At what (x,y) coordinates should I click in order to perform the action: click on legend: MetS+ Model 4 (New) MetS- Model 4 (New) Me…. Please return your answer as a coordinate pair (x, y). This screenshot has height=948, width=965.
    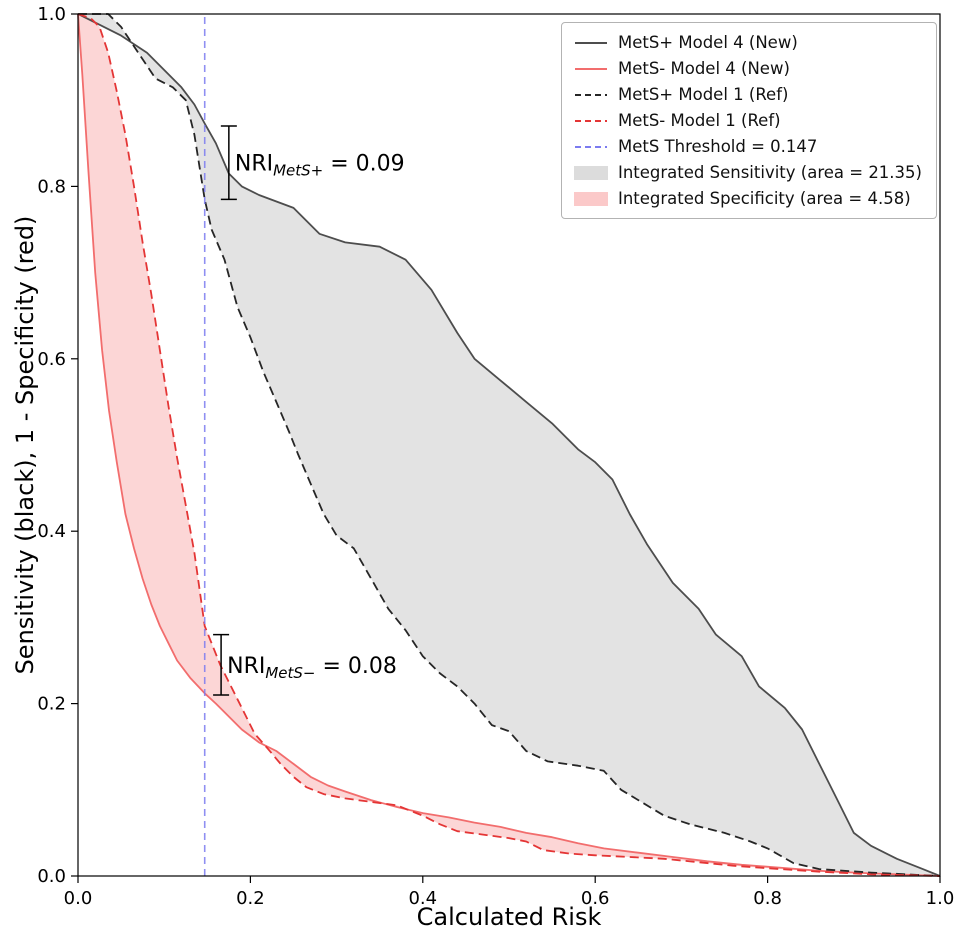
    Looking at the image, I should click on (748, 120).